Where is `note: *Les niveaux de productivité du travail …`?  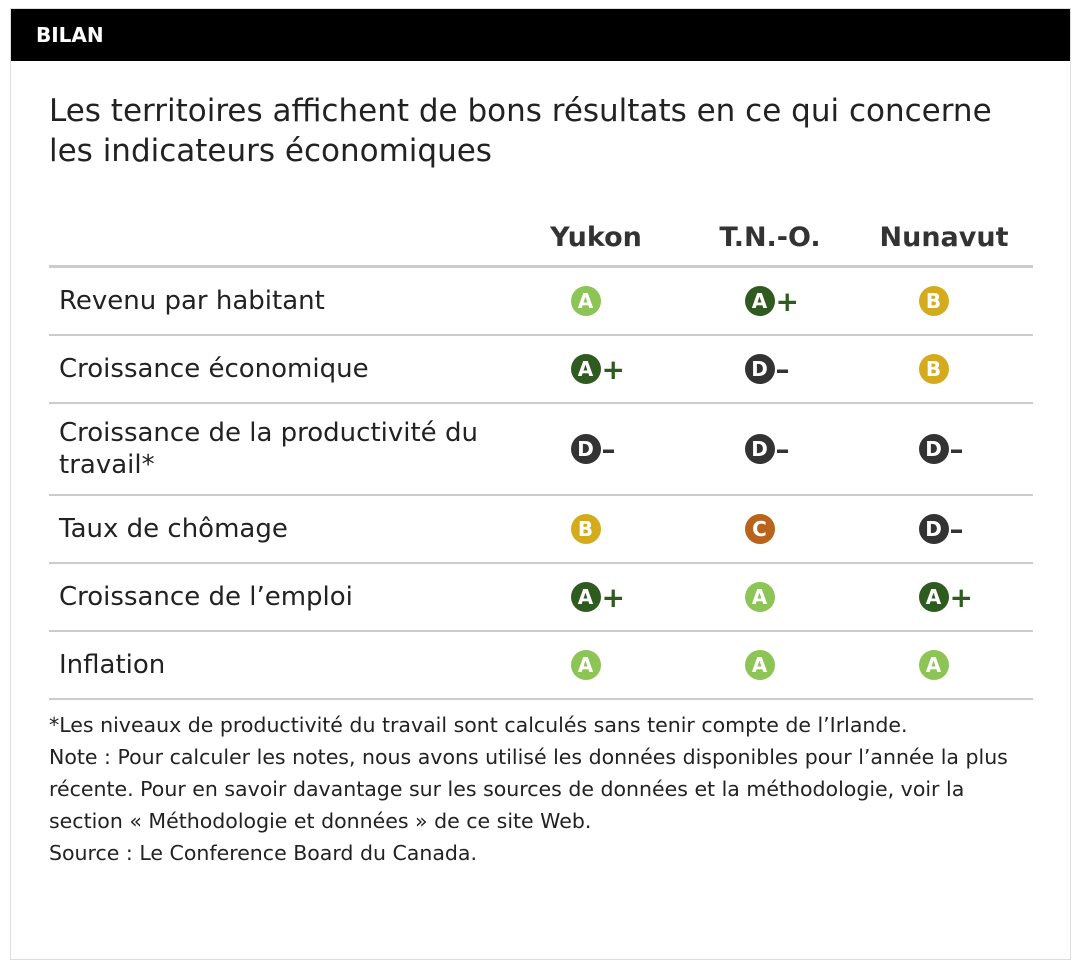 note: *Les niveaux de productivité du travail … is located at coordinates (478, 725).